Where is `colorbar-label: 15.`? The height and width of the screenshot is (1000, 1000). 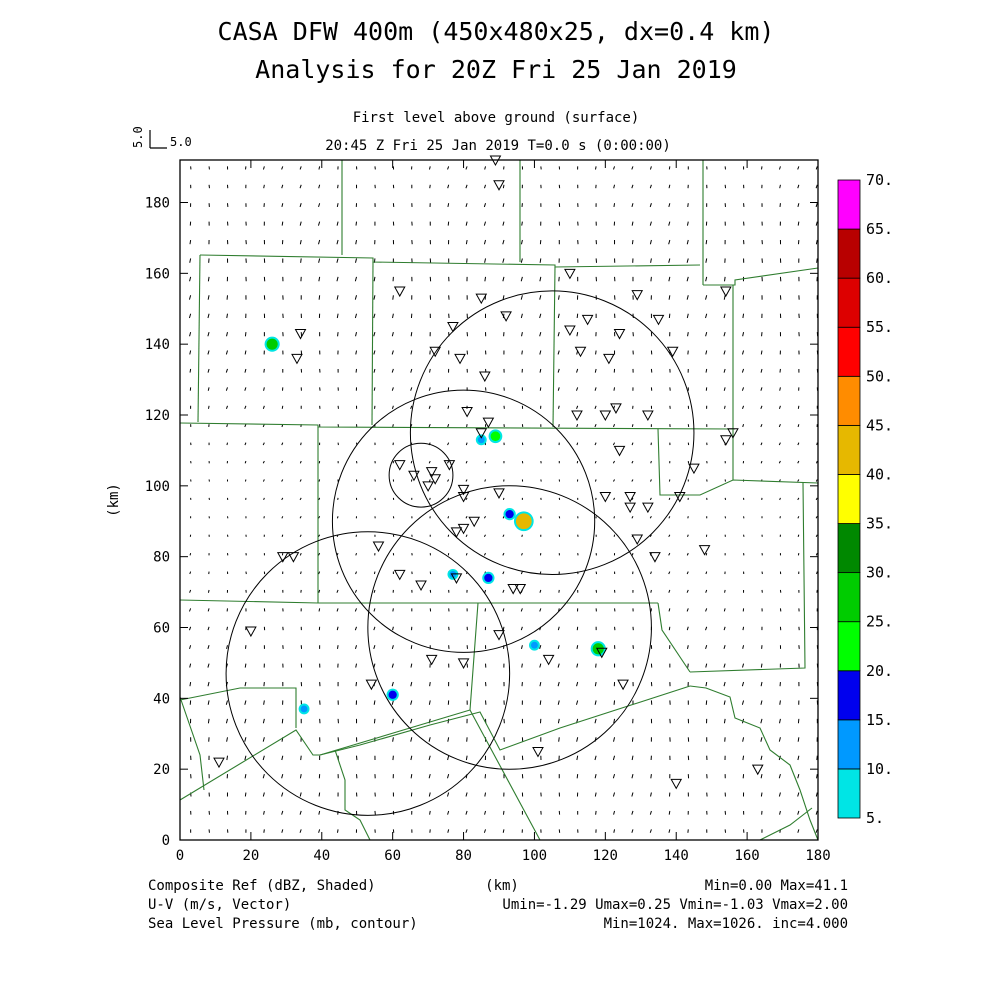 colorbar-label: 15. is located at coordinates (879, 720).